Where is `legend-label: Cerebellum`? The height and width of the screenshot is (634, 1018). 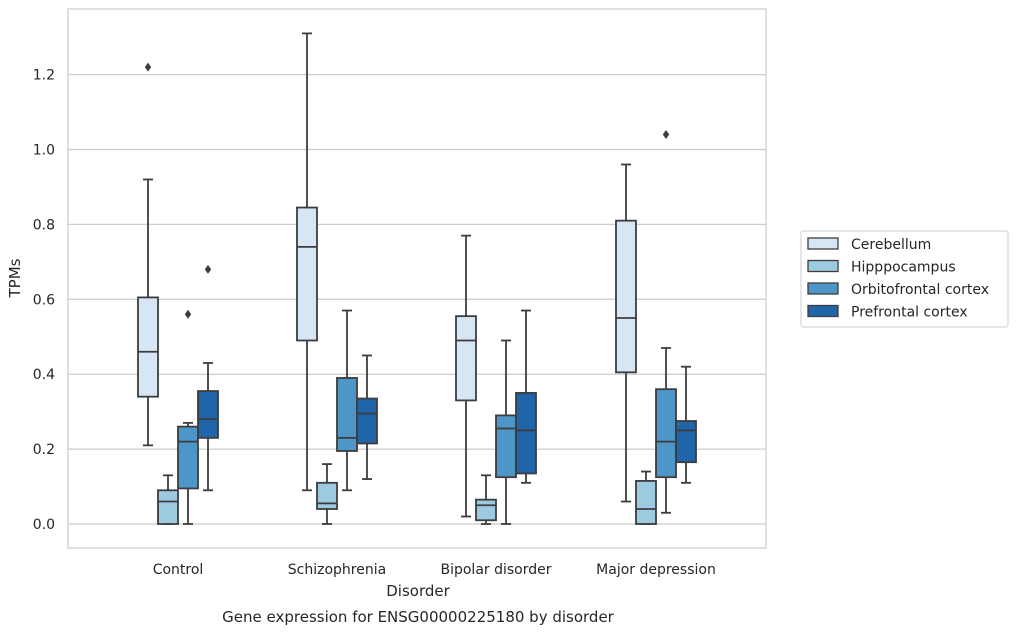 legend-label: Cerebellum is located at coordinates (891, 245).